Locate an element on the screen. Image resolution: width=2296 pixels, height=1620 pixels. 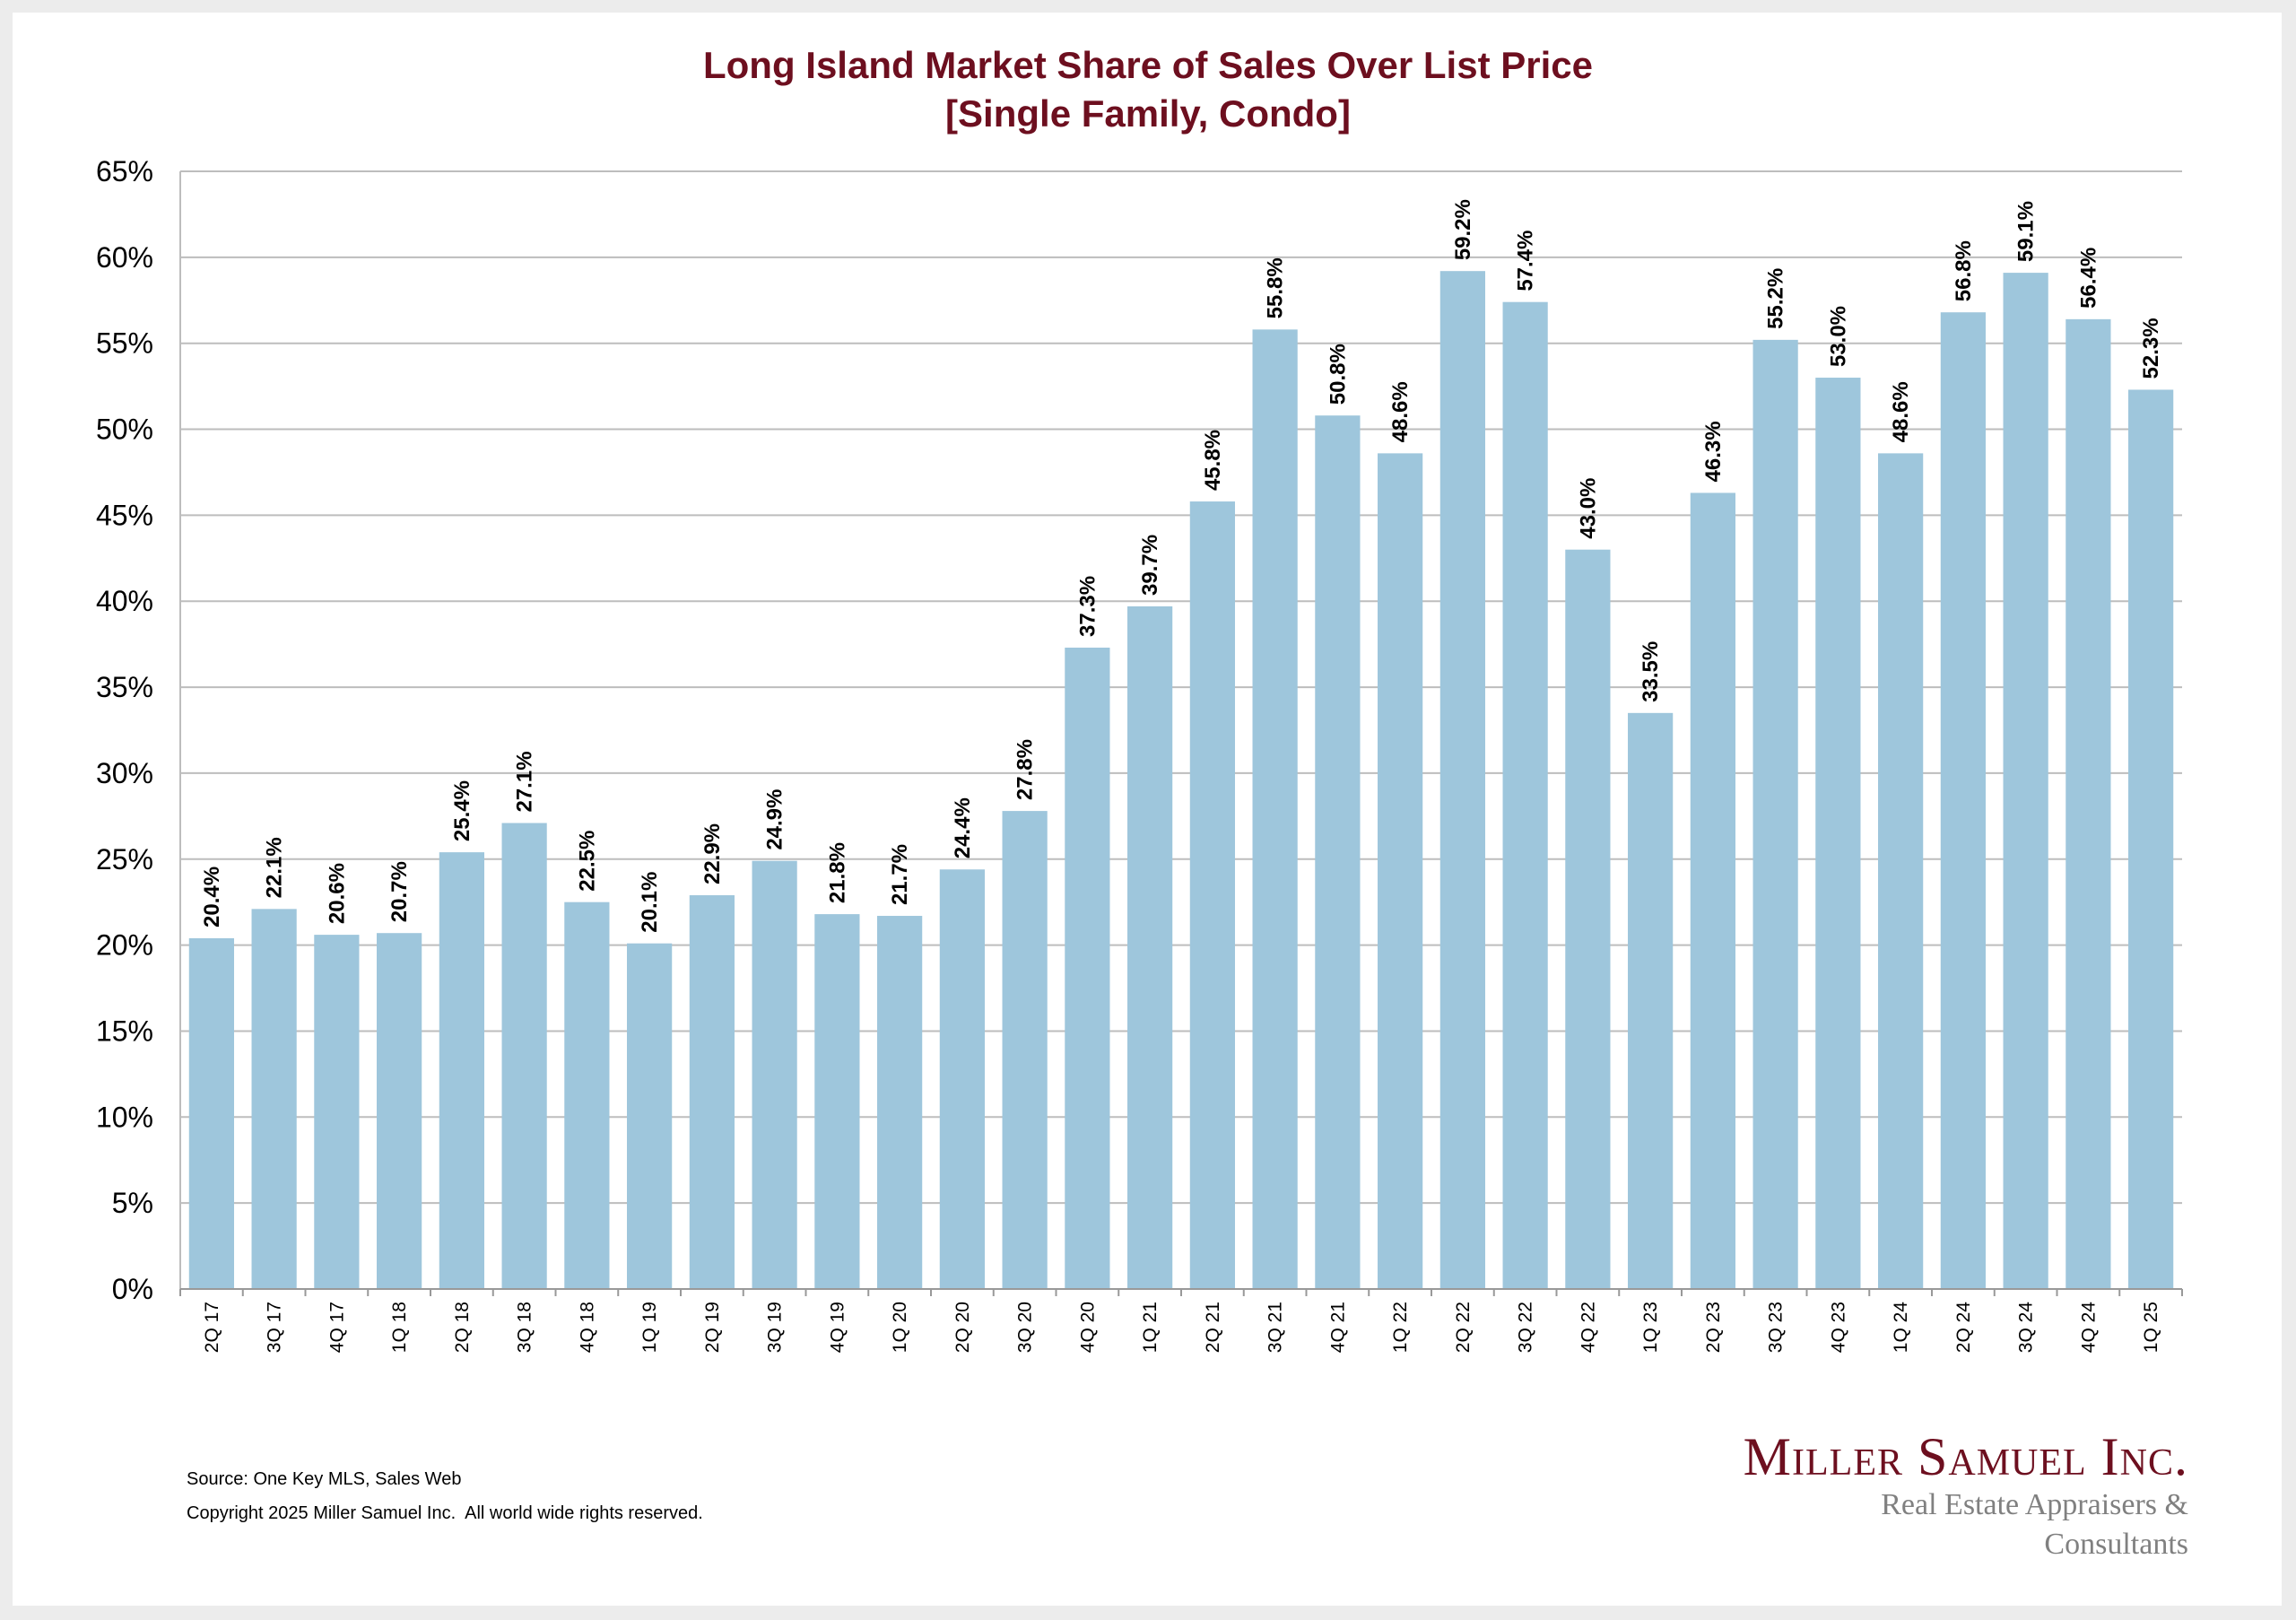
data-label: 53.0% is located at coordinates (1838, 336).